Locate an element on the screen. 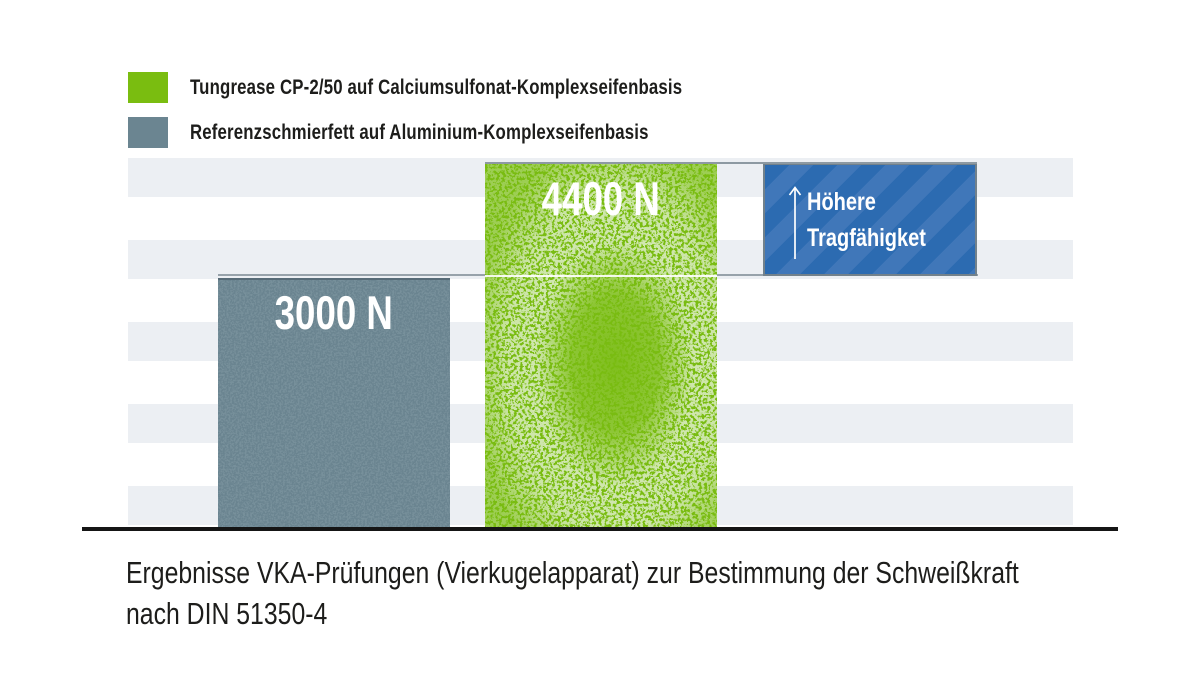 This screenshot has height=675, width=1200. max-level-line is located at coordinates (731, 163).